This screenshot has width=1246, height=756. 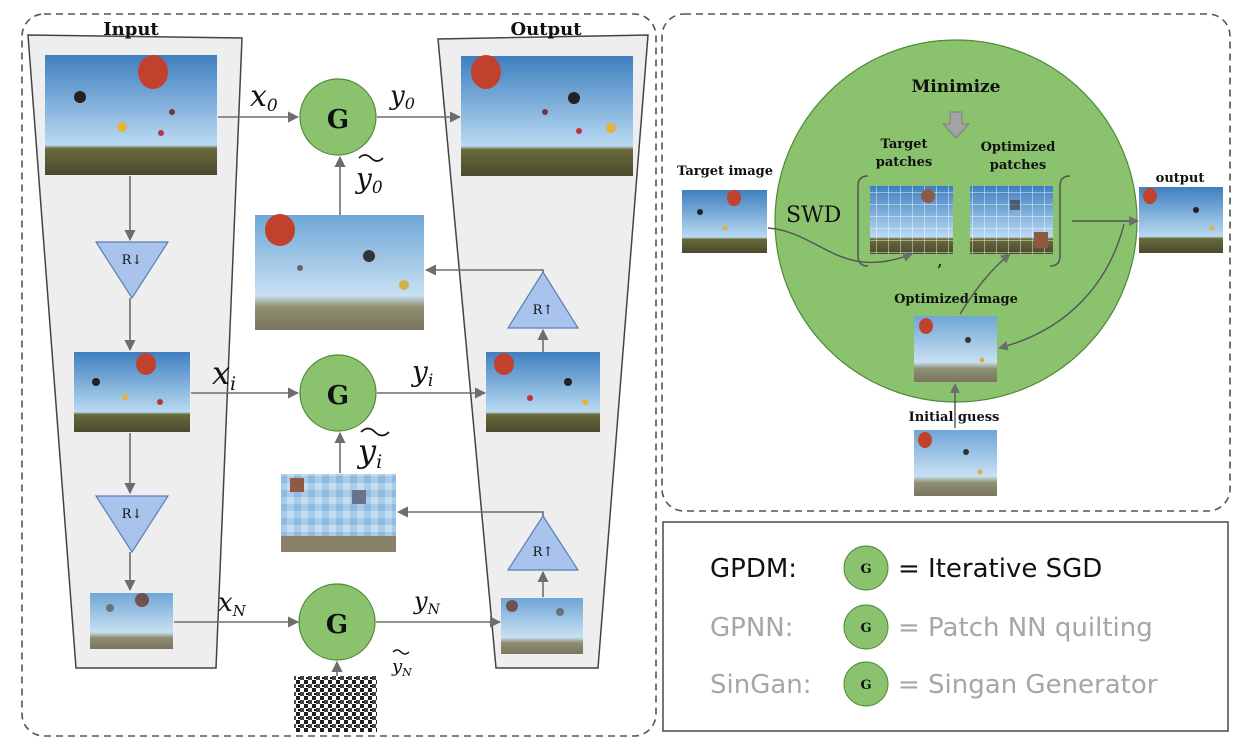 What do you see at coordinates (402, 97) in the screenshot?
I see `y0-label: y0` at bounding box center [402, 97].